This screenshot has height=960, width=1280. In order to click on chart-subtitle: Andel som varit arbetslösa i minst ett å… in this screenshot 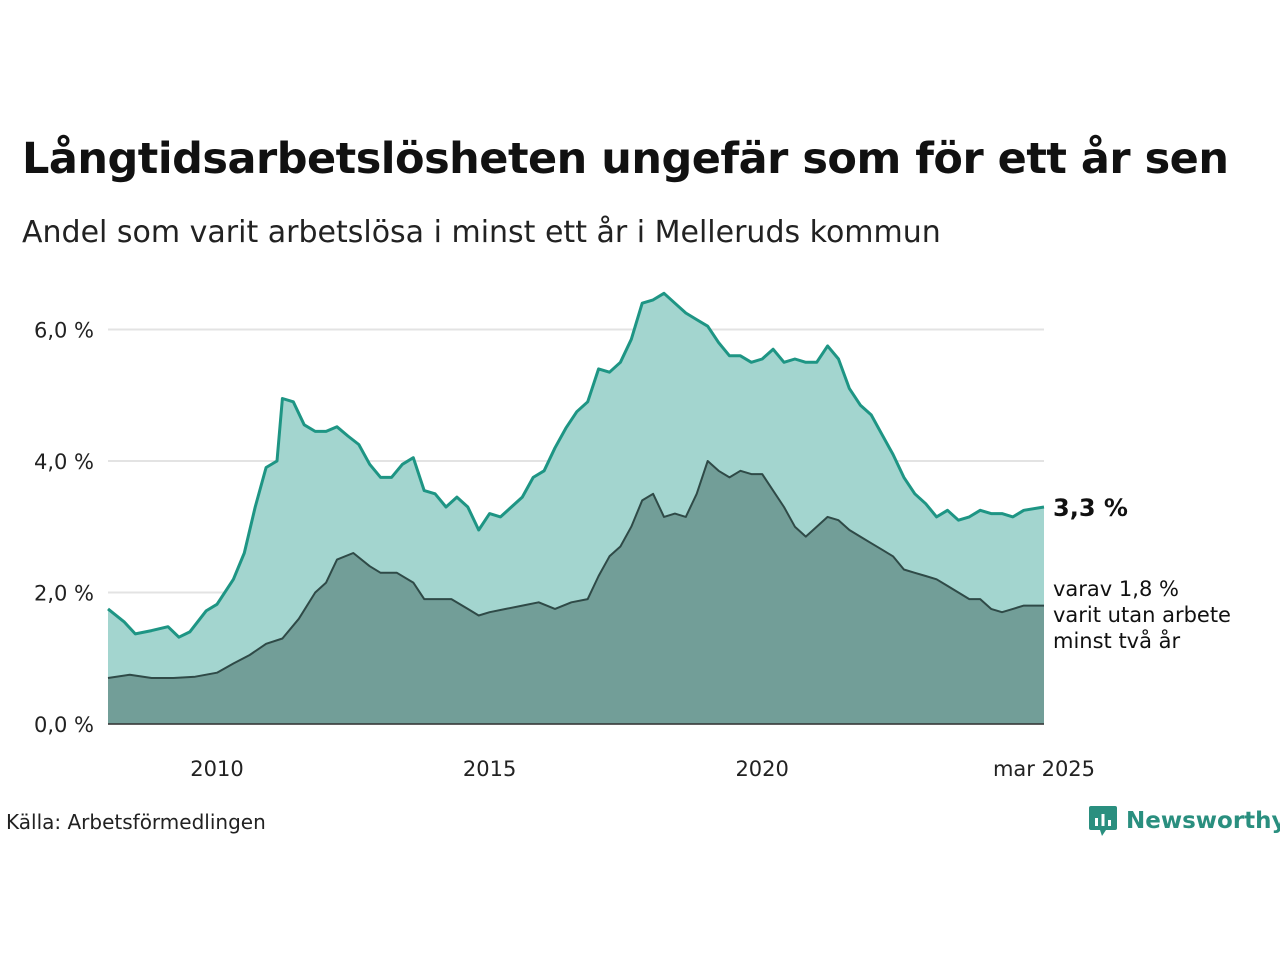, I will do `click(481, 232)`.